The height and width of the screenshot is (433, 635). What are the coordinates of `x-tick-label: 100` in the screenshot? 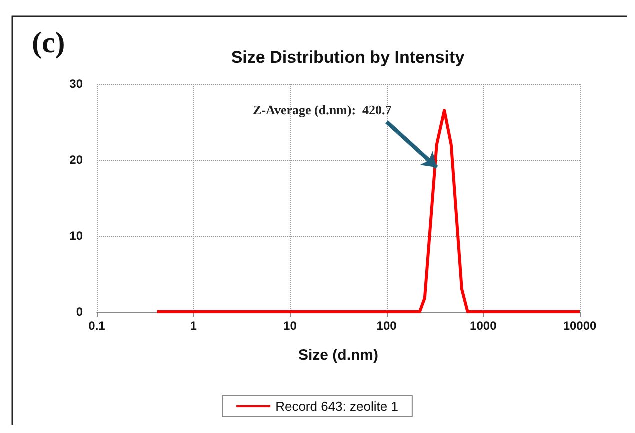 It's located at (387, 326).